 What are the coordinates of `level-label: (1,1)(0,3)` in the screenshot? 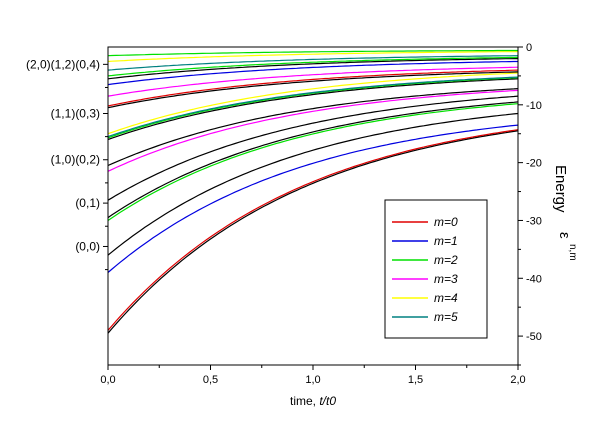 It's located at (75, 113).